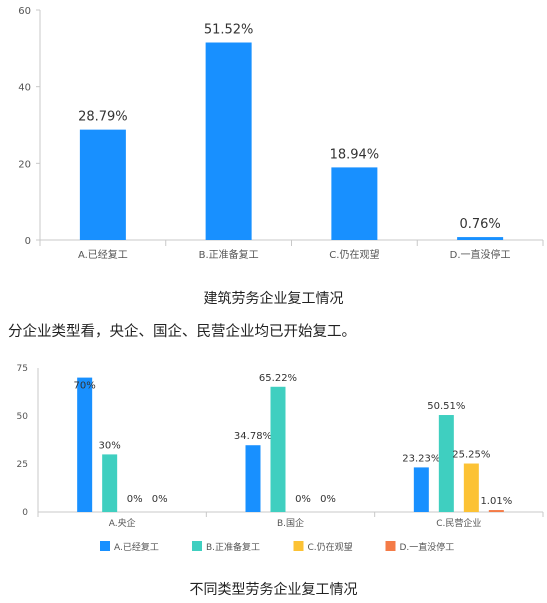 Image resolution: width=547 pixels, height=603 pixels. Describe the element at coordinates (136, 547) in the screenshot. I see `legend-label: A.已经复工` at that location.